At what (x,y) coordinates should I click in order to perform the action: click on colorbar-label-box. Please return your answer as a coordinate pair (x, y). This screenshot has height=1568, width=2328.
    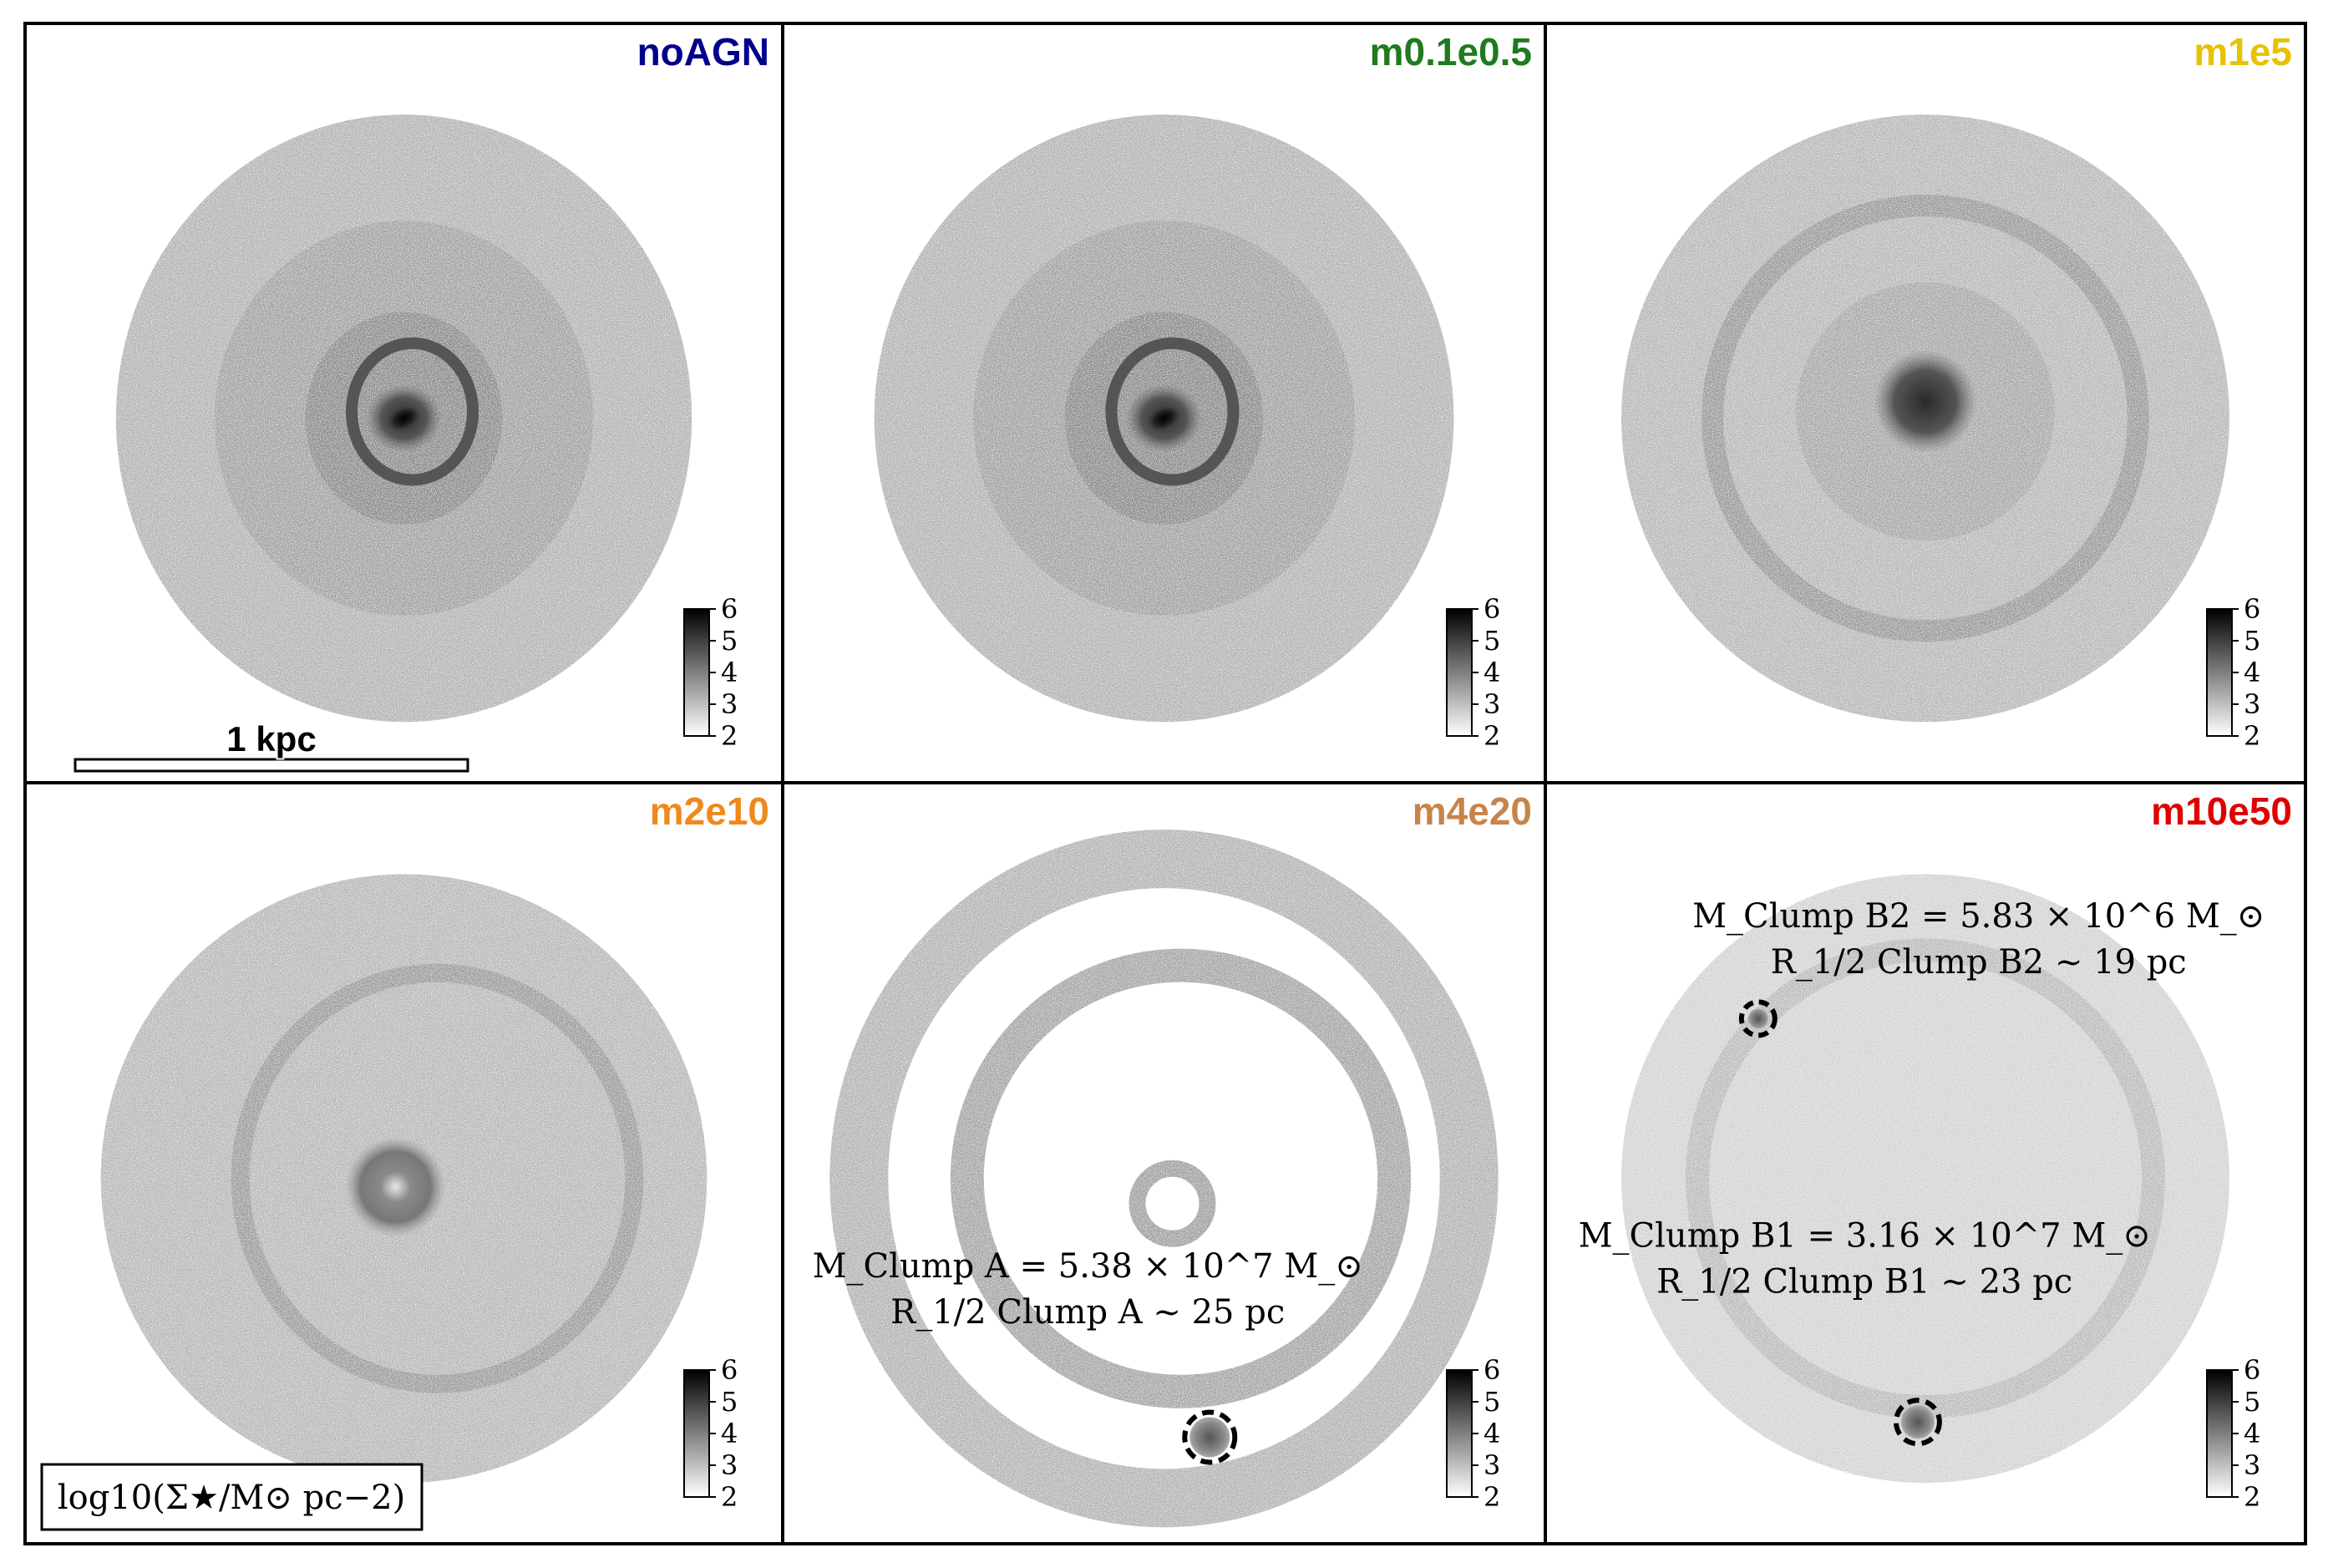
    Looking at the image, I should click on (232, 1497).